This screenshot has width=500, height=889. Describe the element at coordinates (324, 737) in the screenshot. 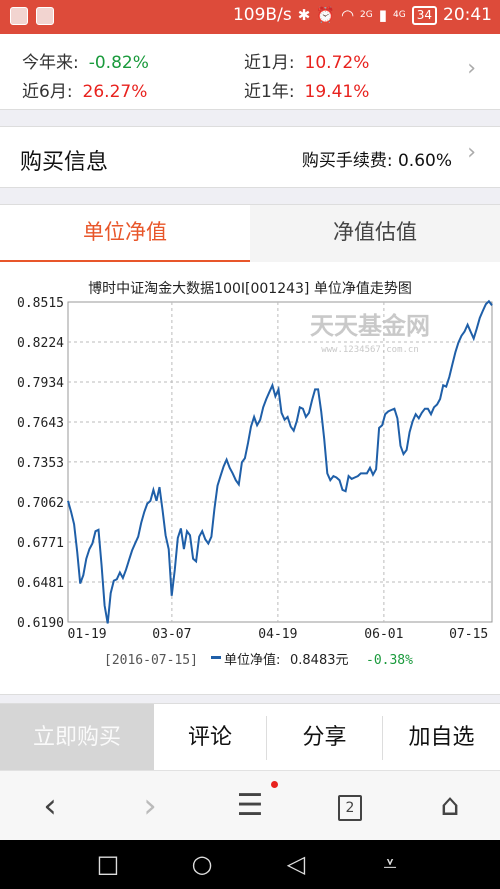

I see `share-button: 分享` at that location.